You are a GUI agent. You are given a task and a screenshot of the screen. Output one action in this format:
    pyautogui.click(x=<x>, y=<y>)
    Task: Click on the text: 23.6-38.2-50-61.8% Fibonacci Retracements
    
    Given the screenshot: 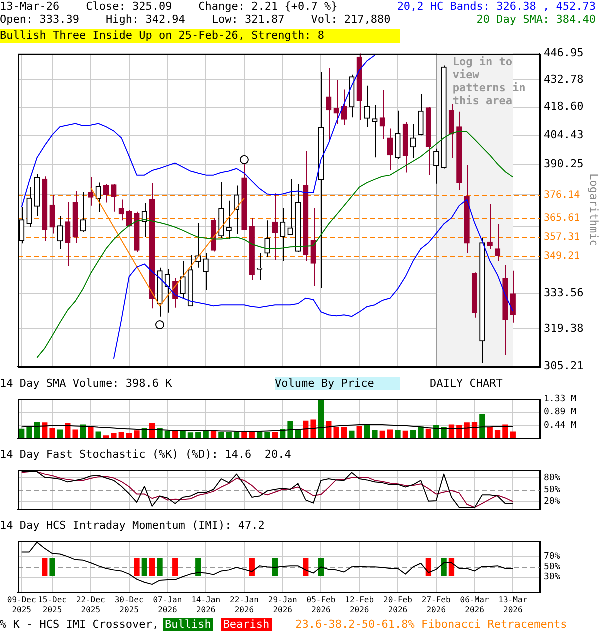 What is the action you would take?
    pyautogui.click(x=432, y=624)
    